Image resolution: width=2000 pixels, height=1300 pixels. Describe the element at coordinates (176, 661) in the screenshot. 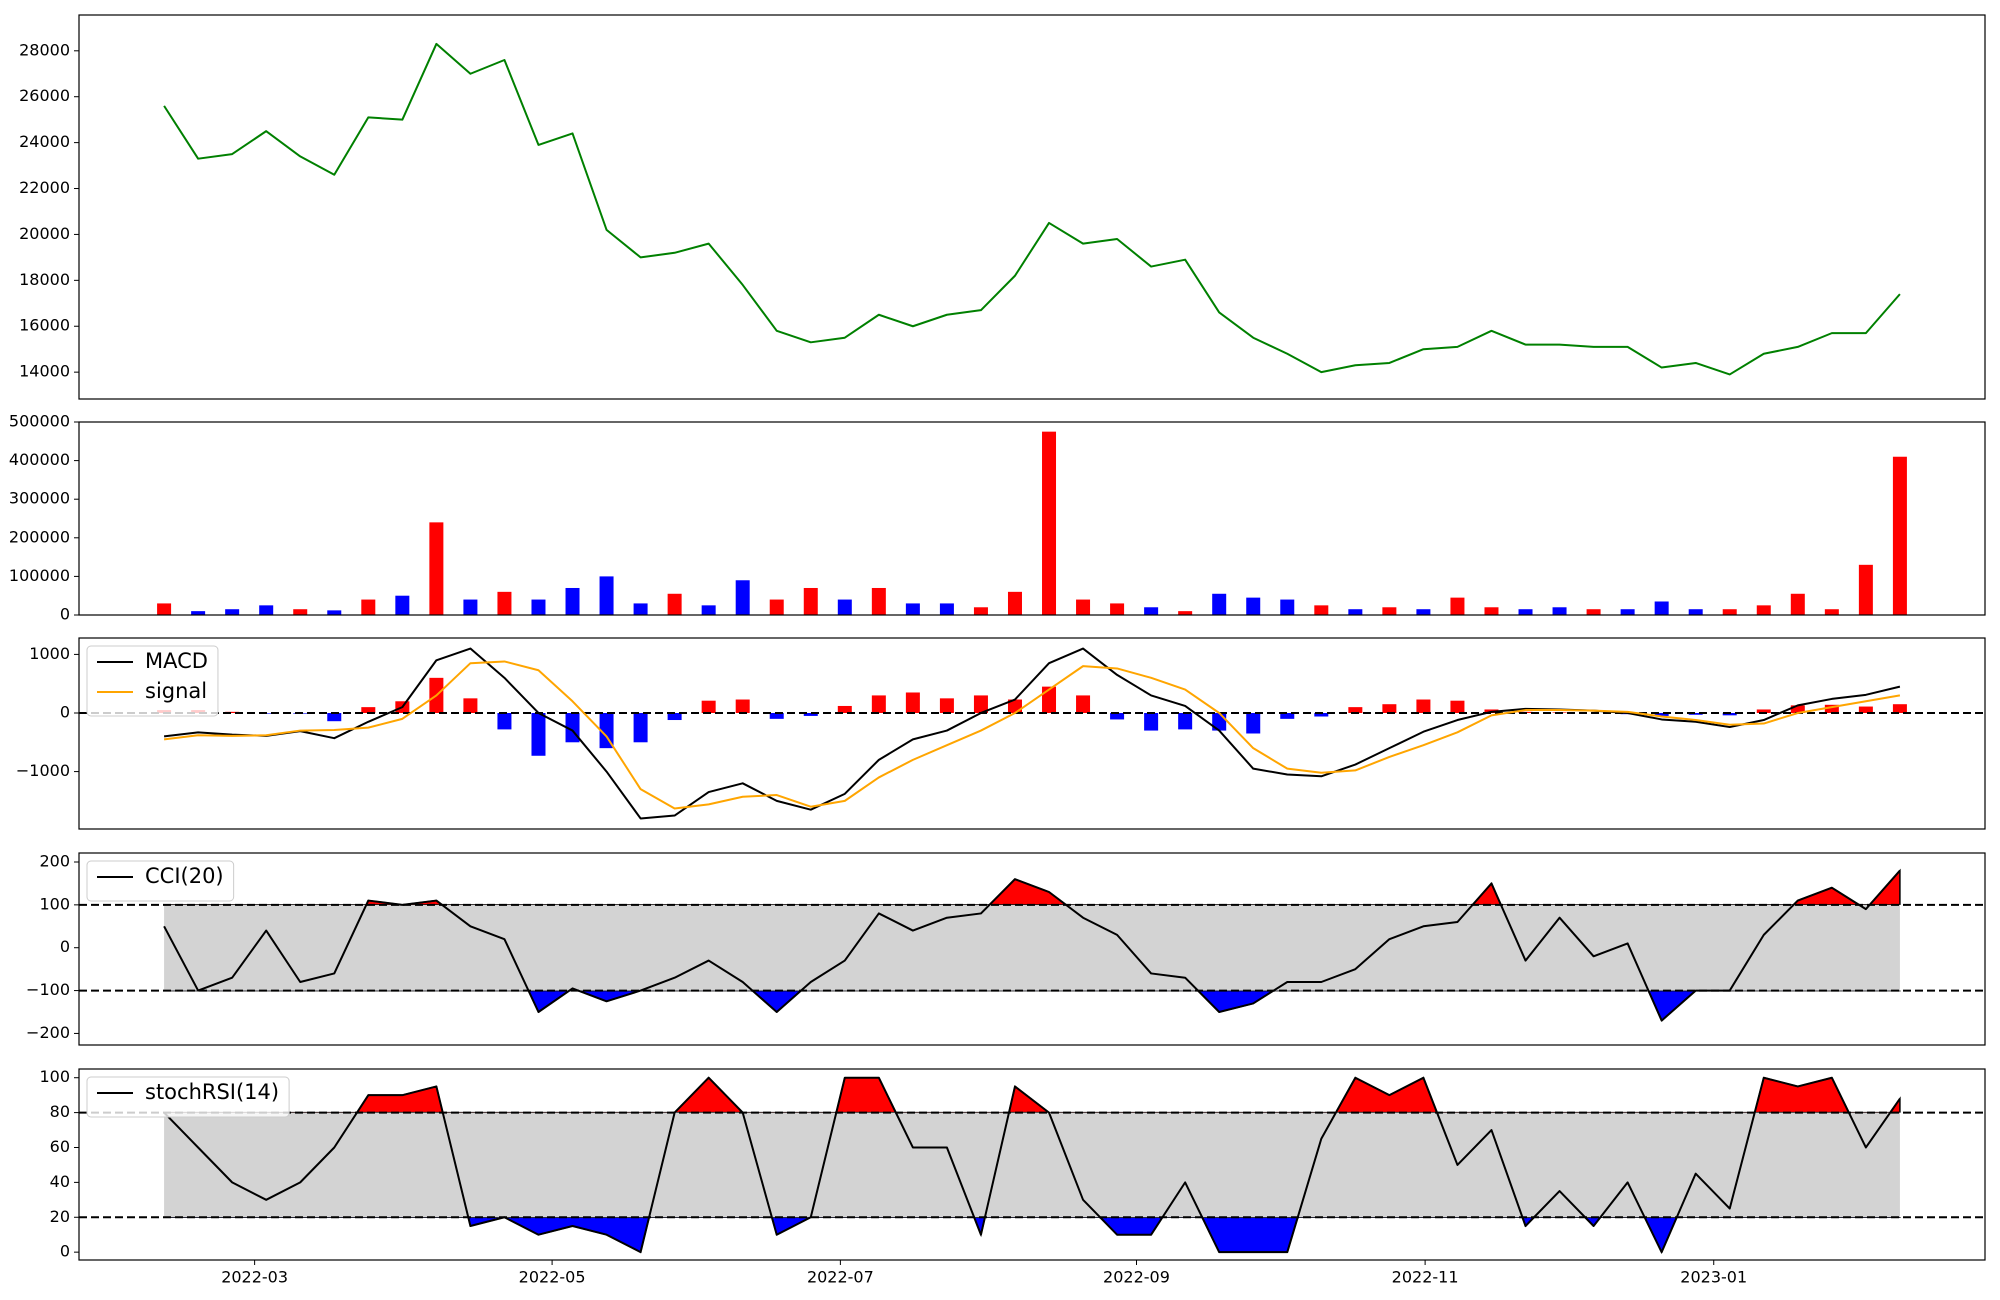

I see `legend-label: MACD` at that location.